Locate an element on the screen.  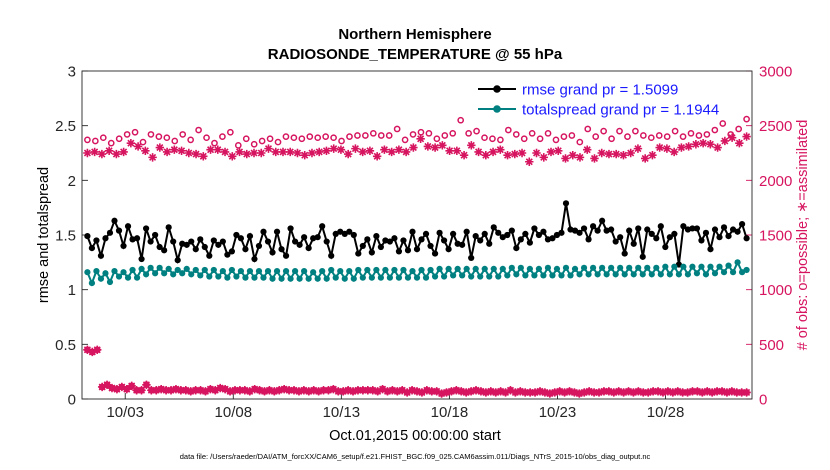
rmse-line is located at coordinates (417, 234).